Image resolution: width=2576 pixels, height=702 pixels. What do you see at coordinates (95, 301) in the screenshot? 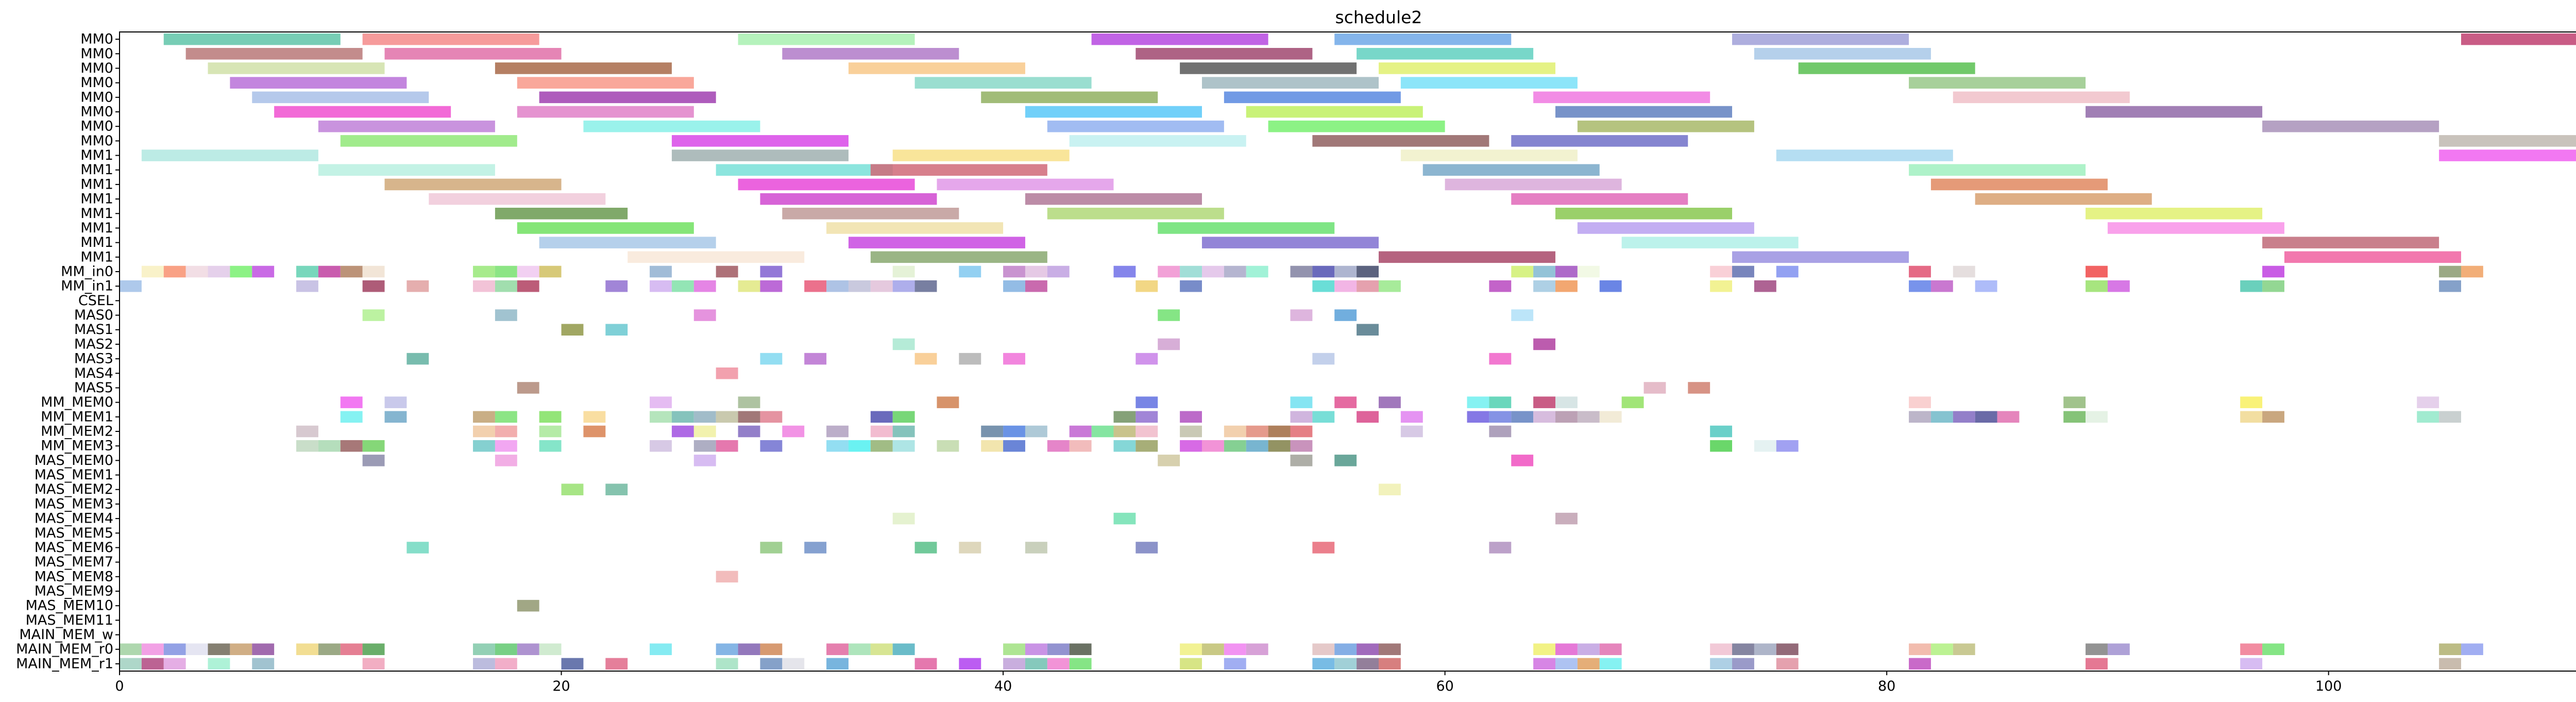
I see `y-tick-label: CSEL` at bounding box center [95, 301].